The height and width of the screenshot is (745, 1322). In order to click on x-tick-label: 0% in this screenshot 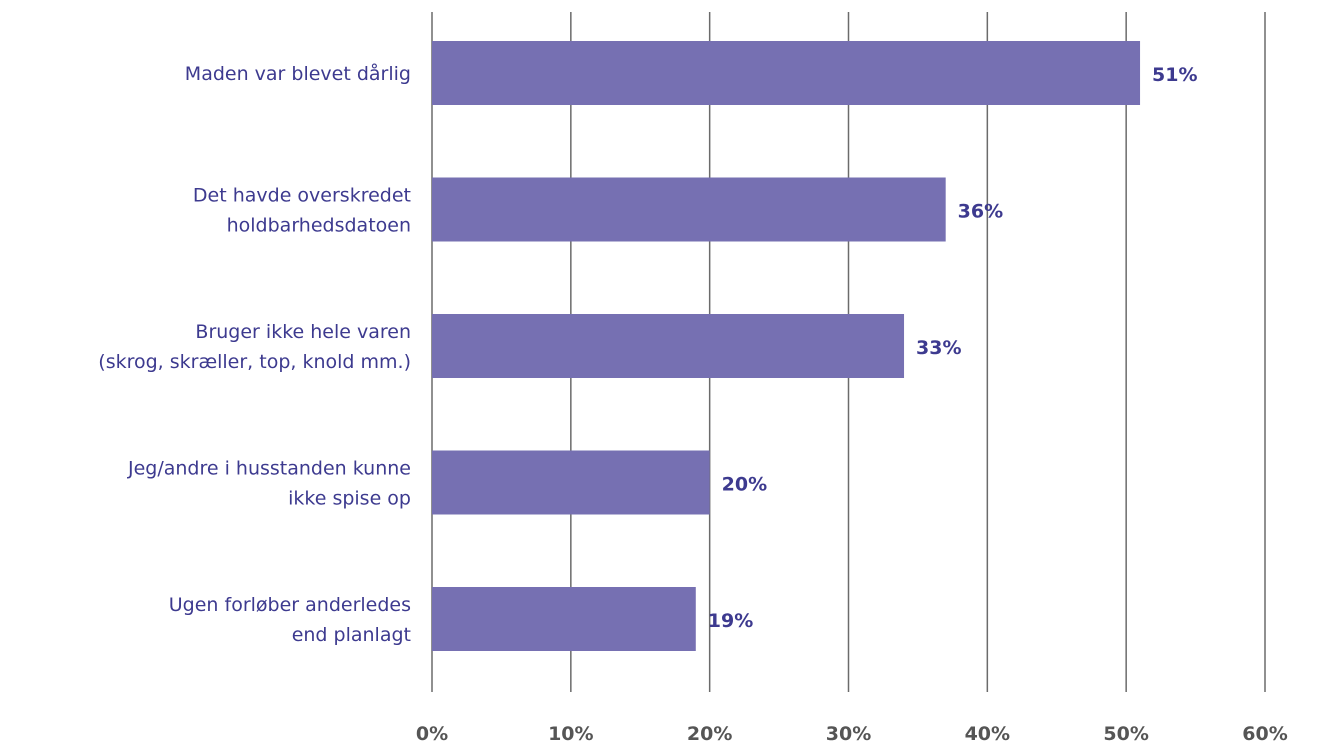, I will do `click(432, 734)`.